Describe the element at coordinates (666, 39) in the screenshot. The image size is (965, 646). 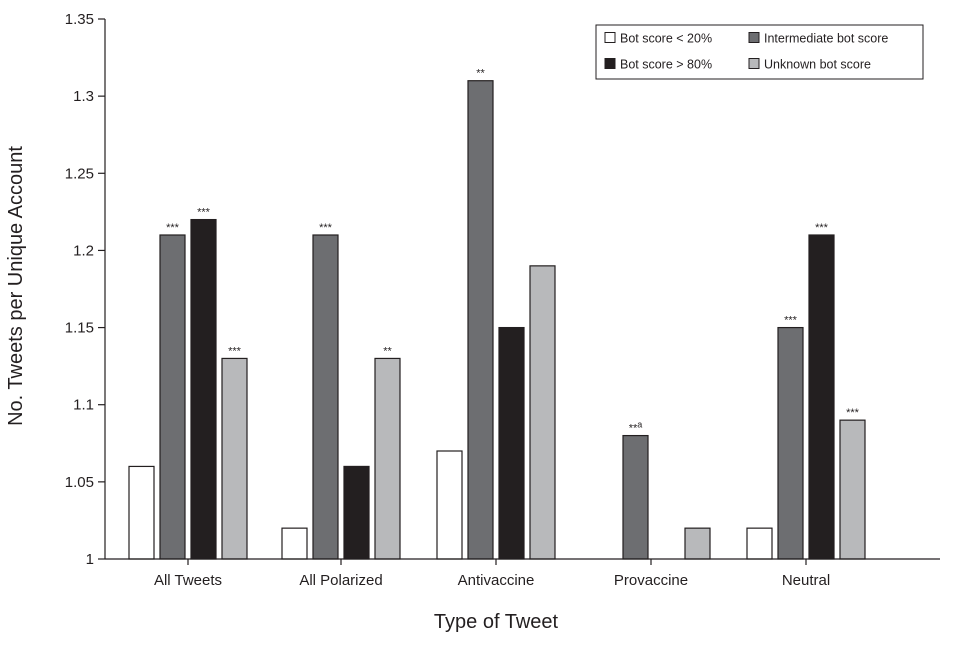
I see `legend-label: Bot score < 20%` at that location.